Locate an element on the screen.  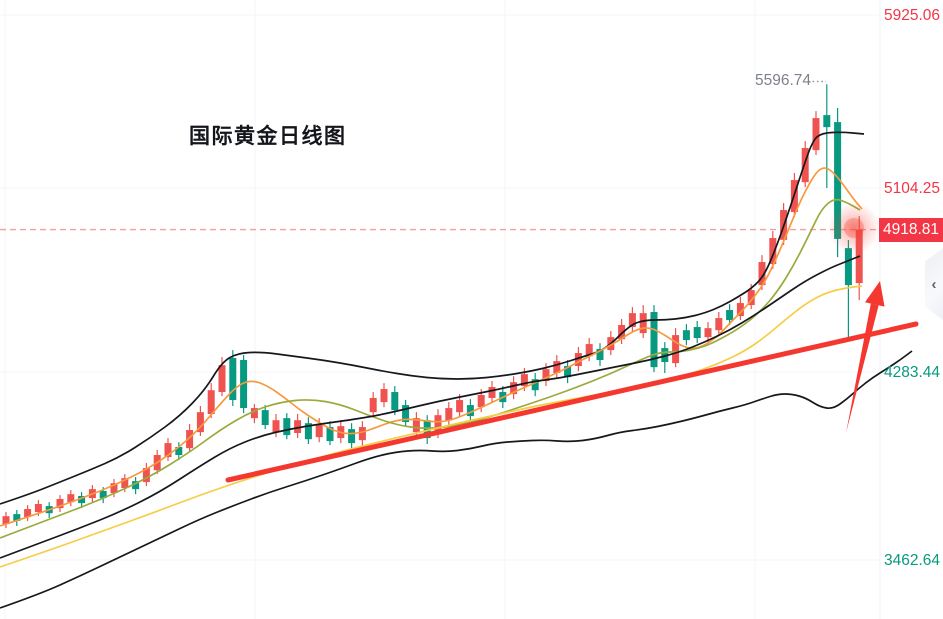
up-arrow-annotation is located at coordinates (865, 357).